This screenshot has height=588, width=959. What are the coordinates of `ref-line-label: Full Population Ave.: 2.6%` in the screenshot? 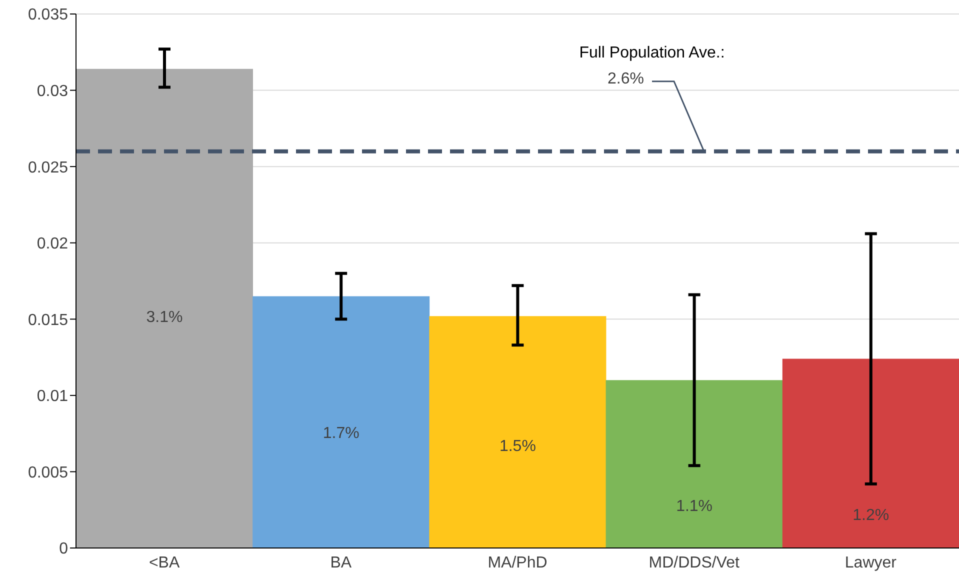 It's located at (652, 66).